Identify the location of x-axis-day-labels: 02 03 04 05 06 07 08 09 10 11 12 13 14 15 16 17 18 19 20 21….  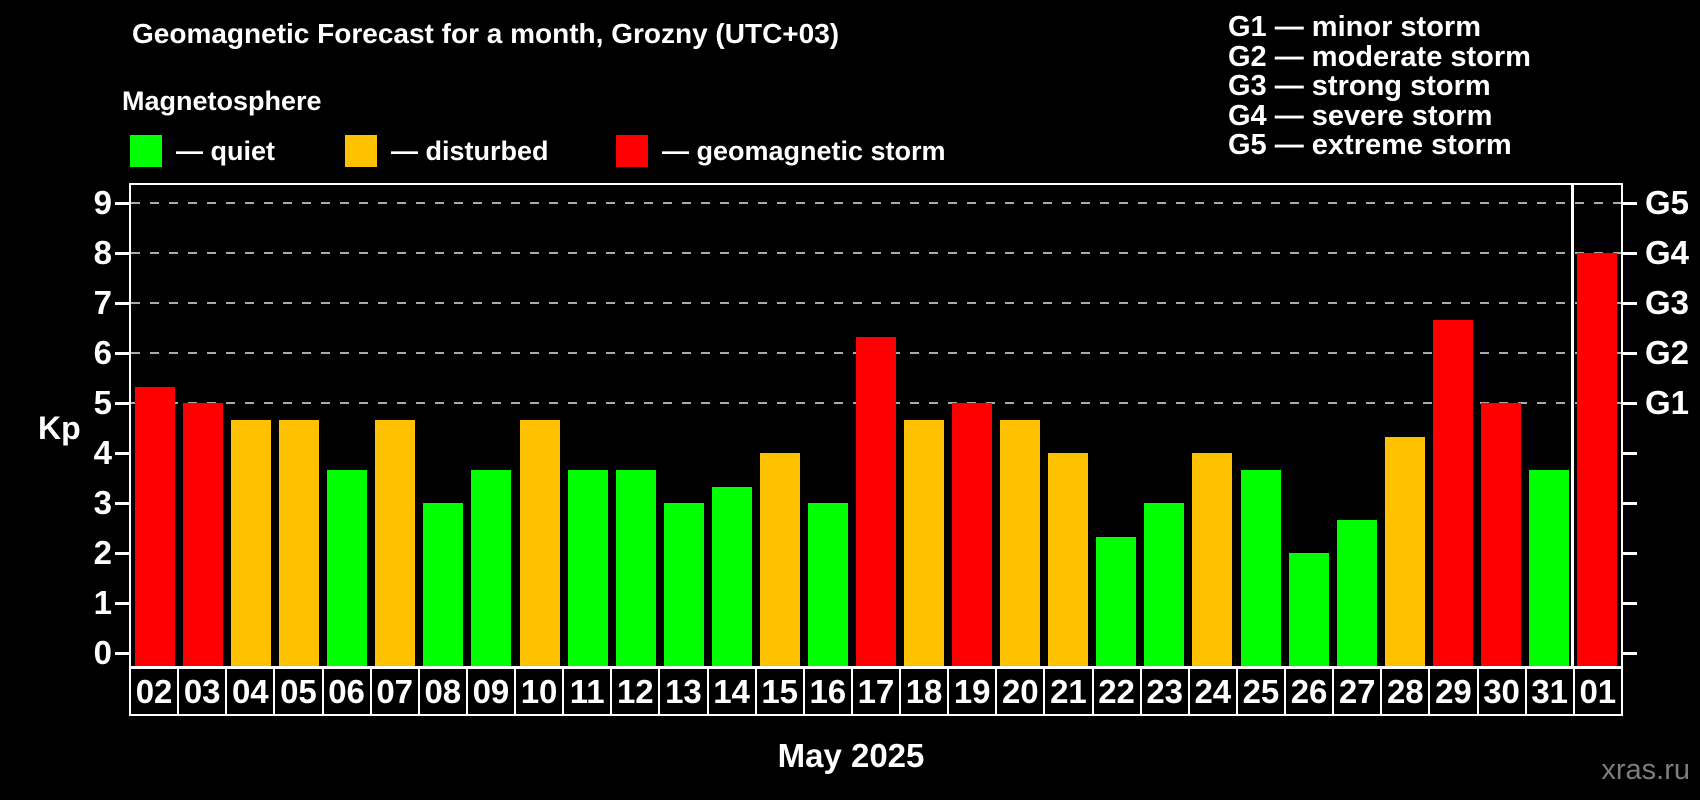
(876, 691).